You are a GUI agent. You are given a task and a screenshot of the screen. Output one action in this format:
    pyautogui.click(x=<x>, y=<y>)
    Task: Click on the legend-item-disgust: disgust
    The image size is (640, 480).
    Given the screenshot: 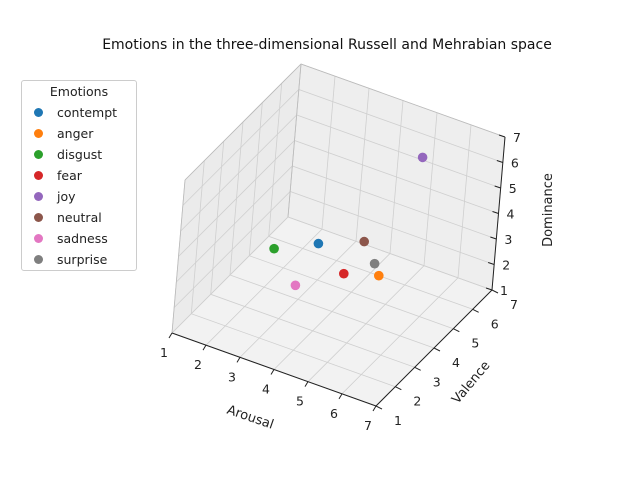 What is the action you would take?
    pyautogui.click(x=67, y=154)
    